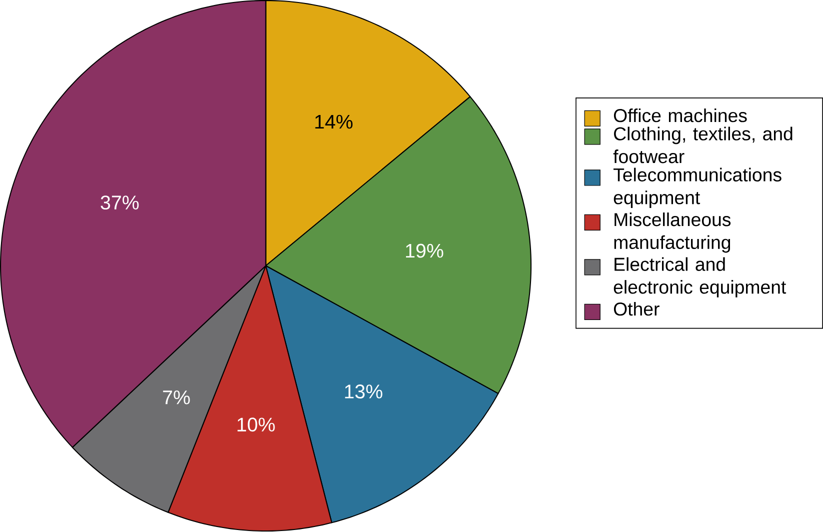 This screenshot has height=532, width=823. What do you see at coordinates (702, 145) in the screenshot?
I see `legend-label: Clothing, textiles, and footwear` at bounding box center [702, 145].